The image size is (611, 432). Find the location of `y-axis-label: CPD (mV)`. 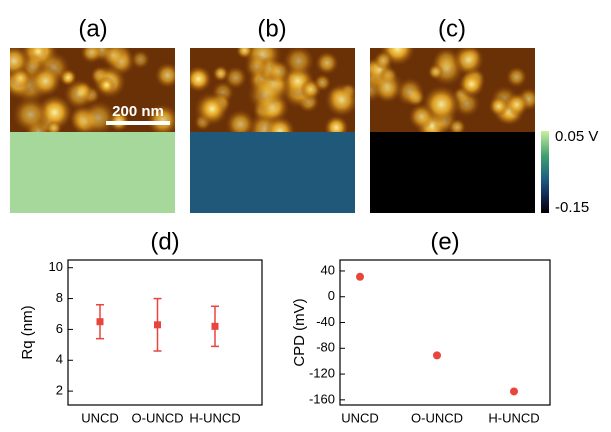

y-axis-label: CPD (mV) is located at coordinates (299, 332).